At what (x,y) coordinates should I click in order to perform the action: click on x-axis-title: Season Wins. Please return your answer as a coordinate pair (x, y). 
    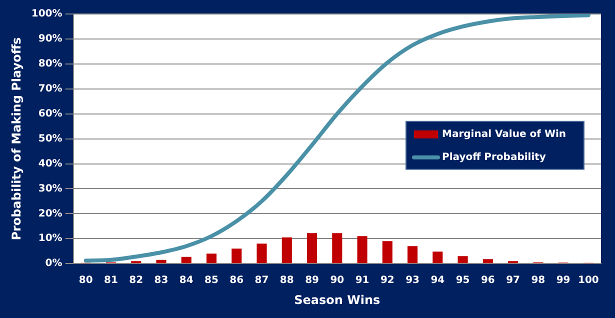
    Looking at the image, I should click on (337, 299).